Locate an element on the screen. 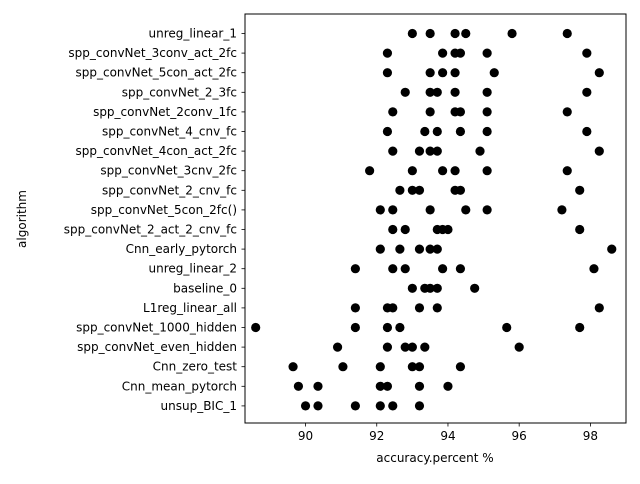  y-axis-label: algorithm is located at coordinates (22, 219).